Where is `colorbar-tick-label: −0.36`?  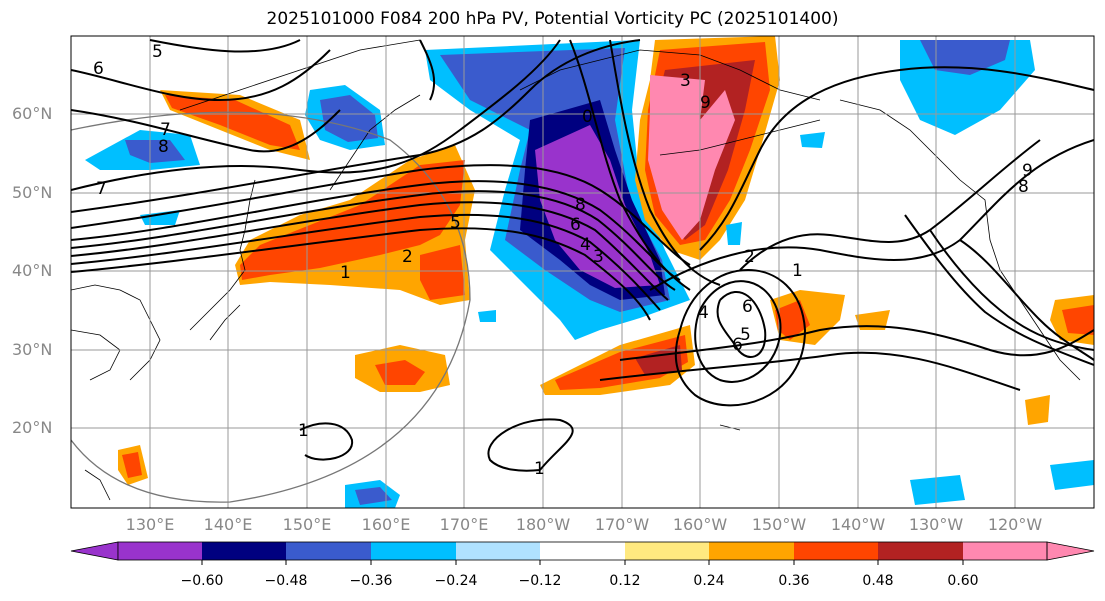 colorbar-tick-label: −0.36 is located at coordinates (371, 581).